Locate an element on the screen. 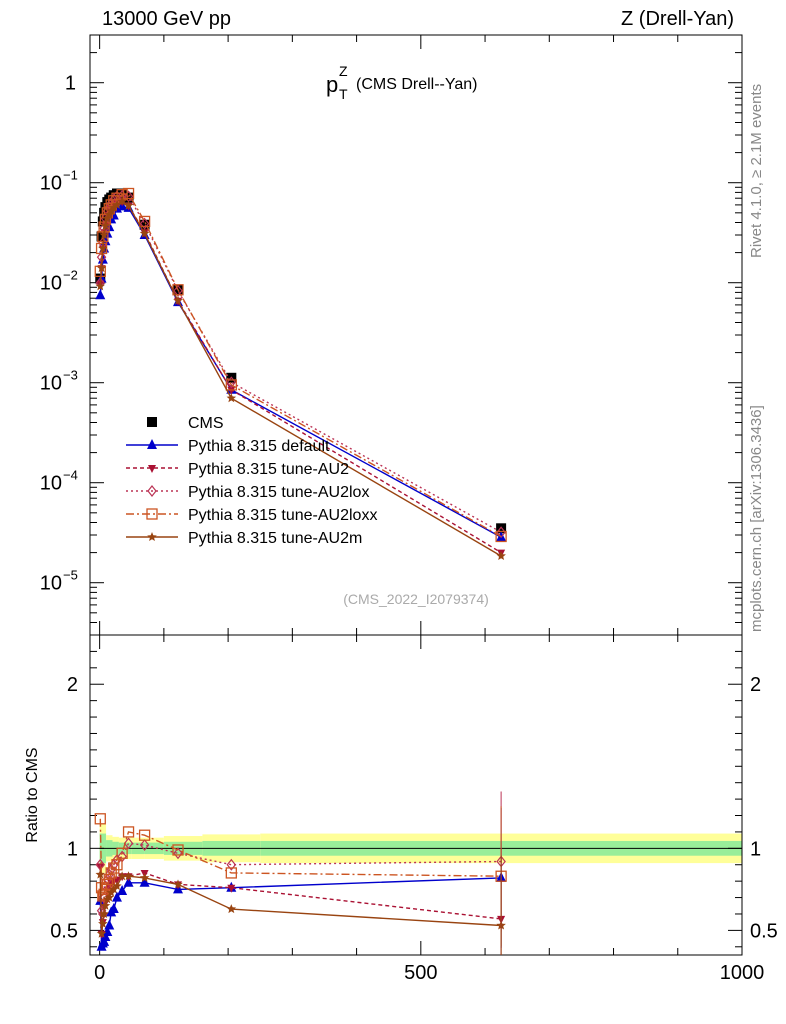 This screenshot has height=1024, width=786. ratio-y-tick-label-right-2: 2 is located at coordinates (755, 685).